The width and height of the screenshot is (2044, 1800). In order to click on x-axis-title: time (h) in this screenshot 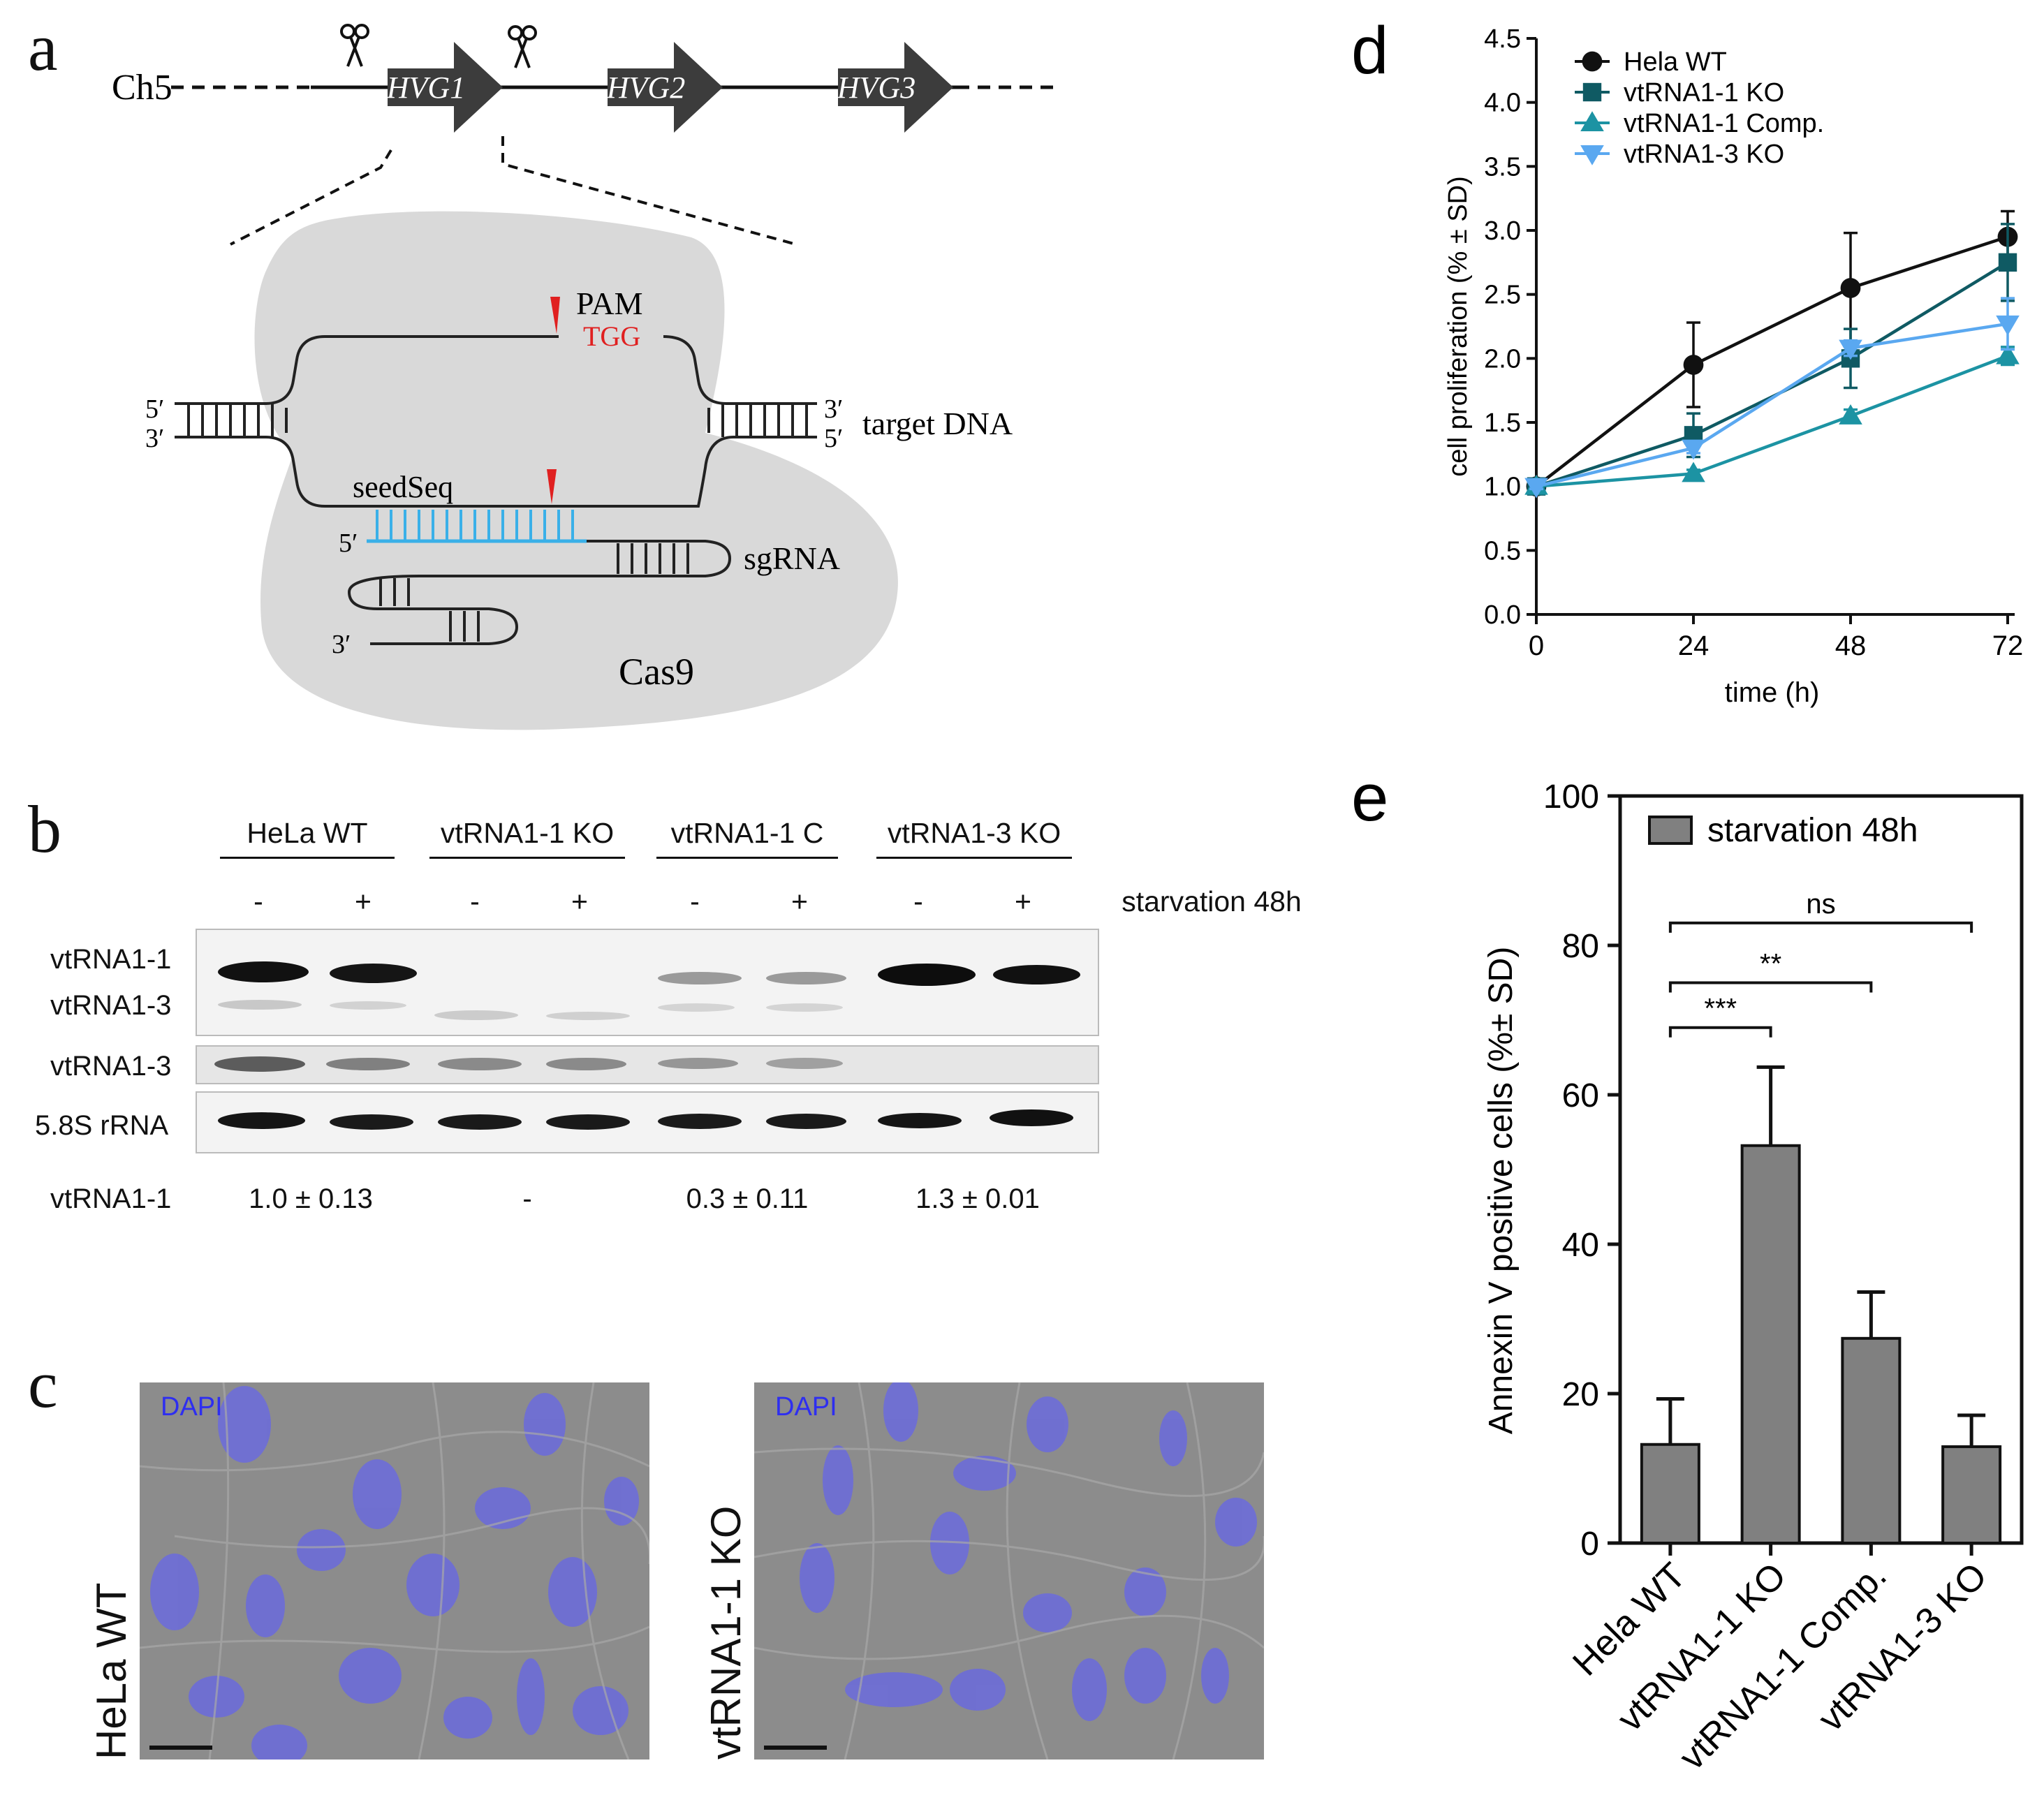, I will do `click(1772, 693)`.